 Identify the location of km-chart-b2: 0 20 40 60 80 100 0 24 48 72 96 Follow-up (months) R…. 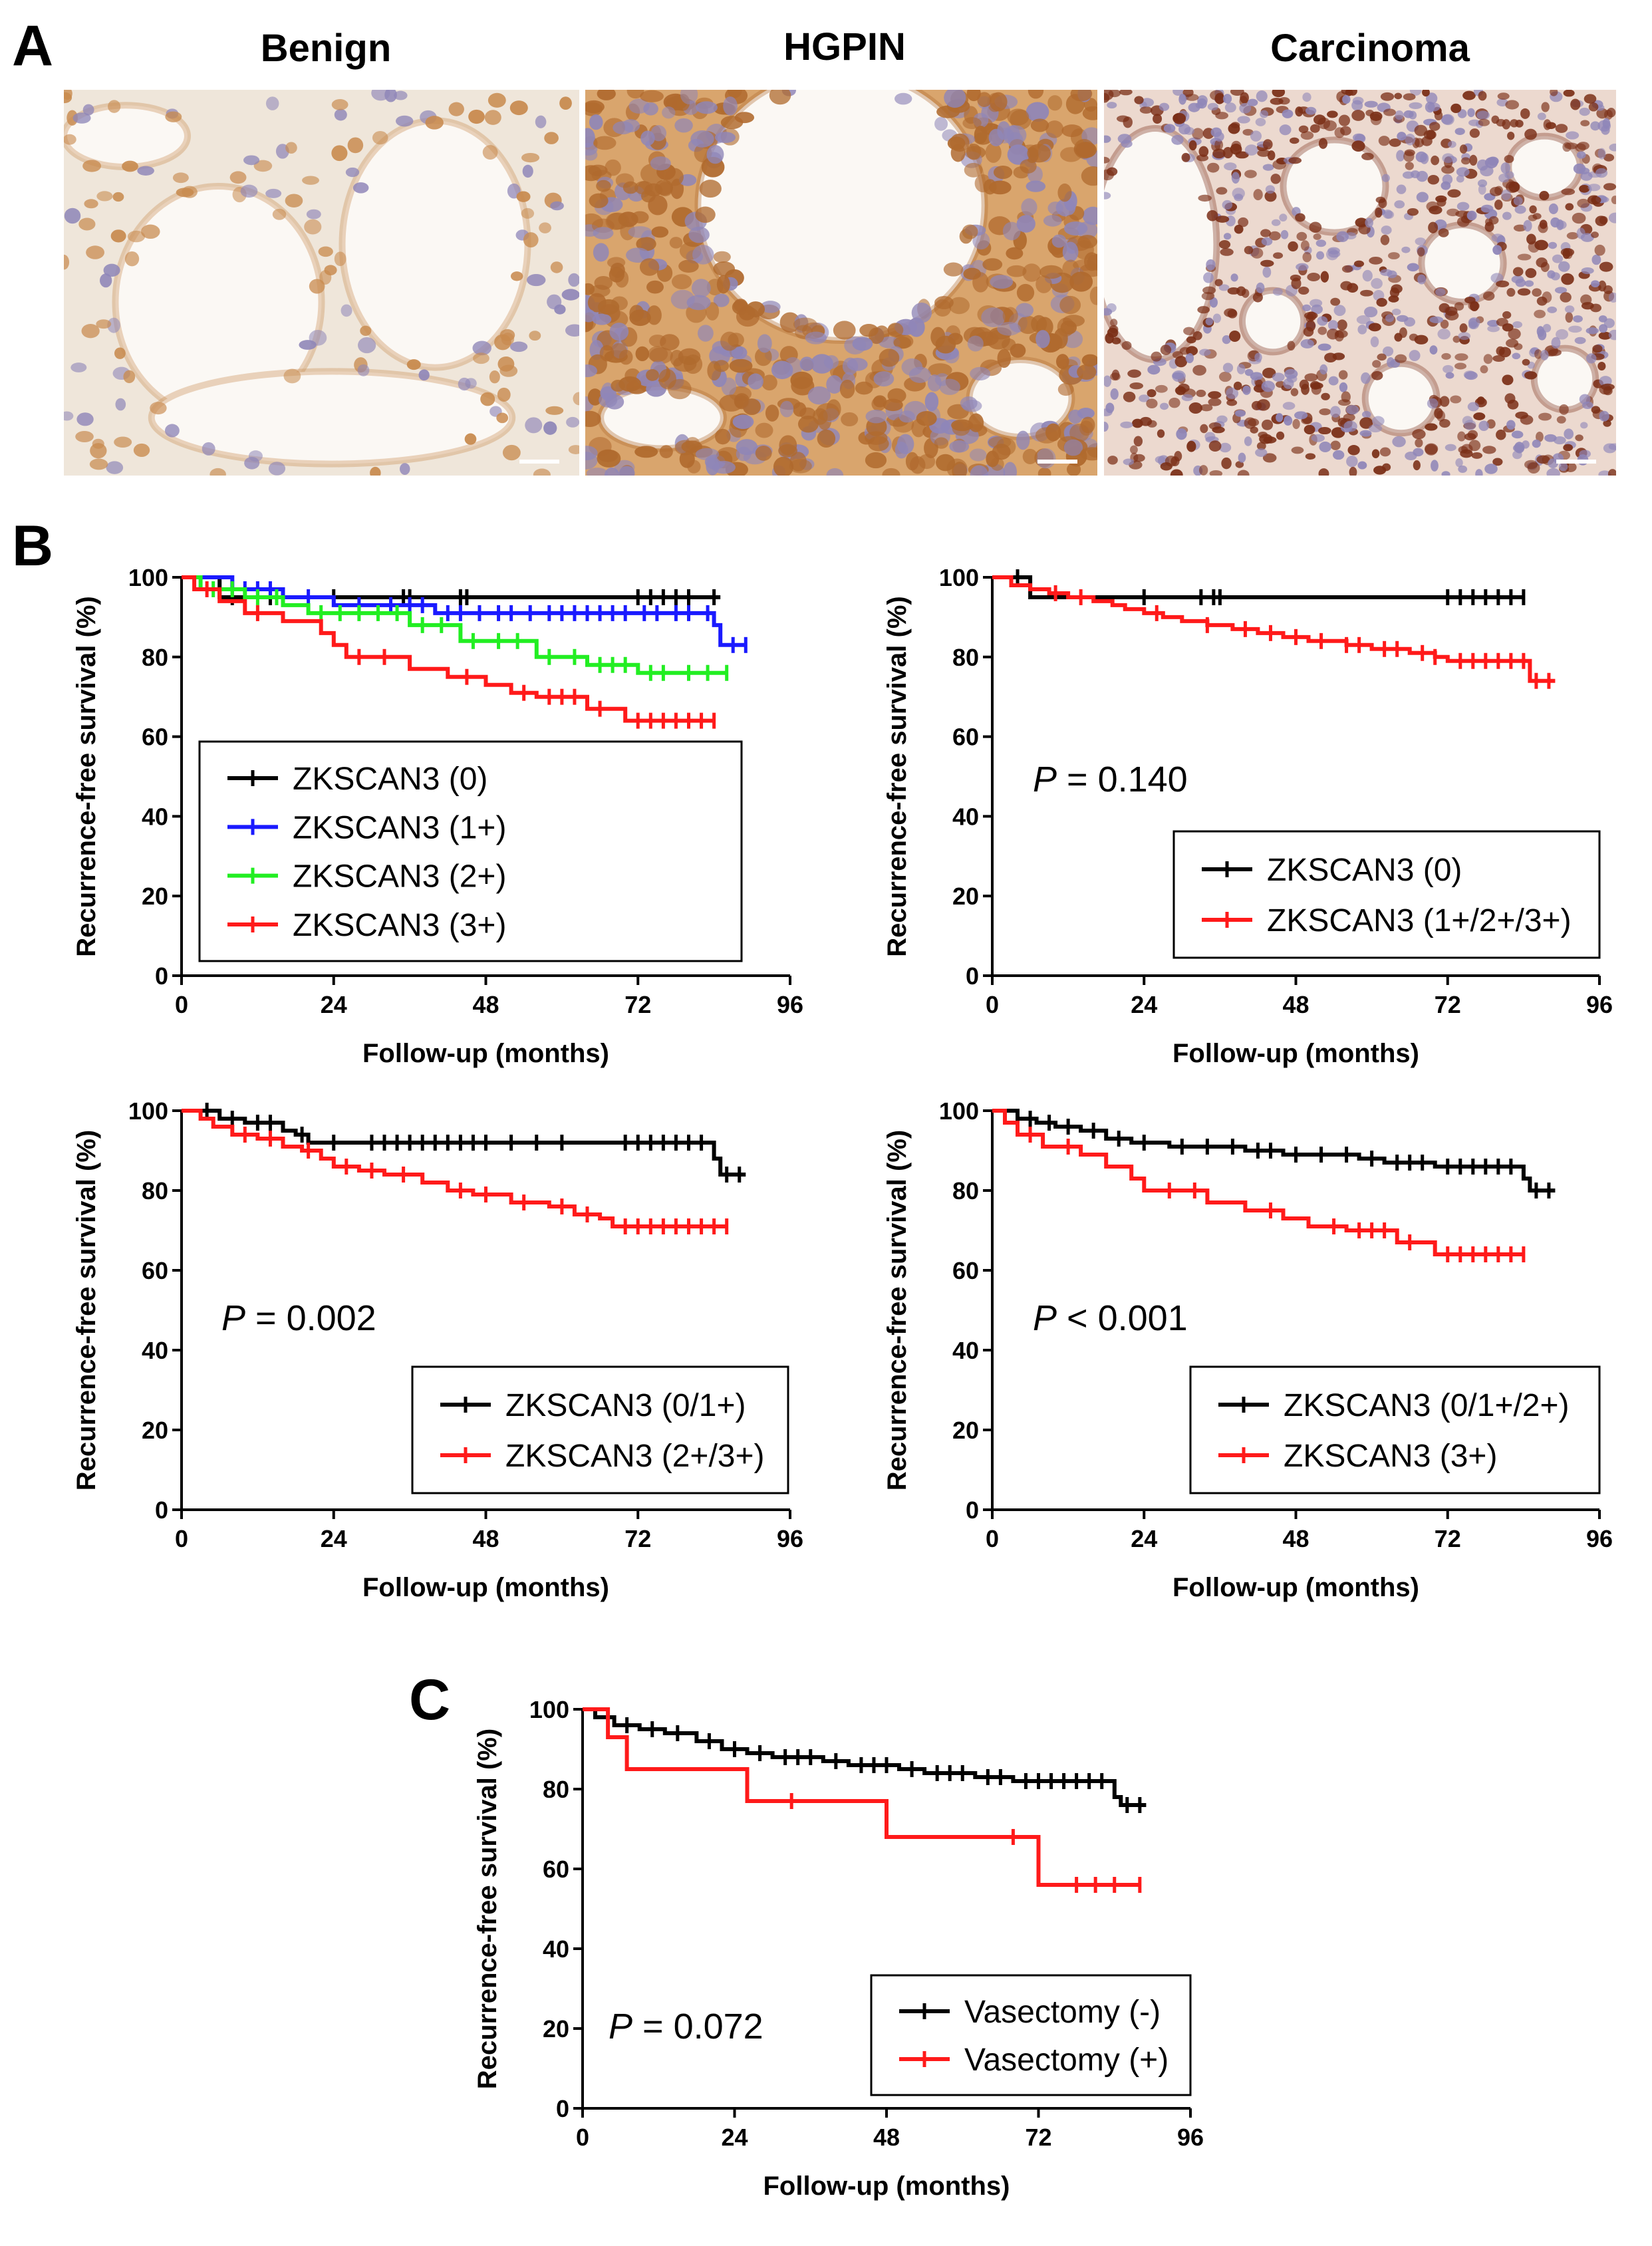
(1248, 816).